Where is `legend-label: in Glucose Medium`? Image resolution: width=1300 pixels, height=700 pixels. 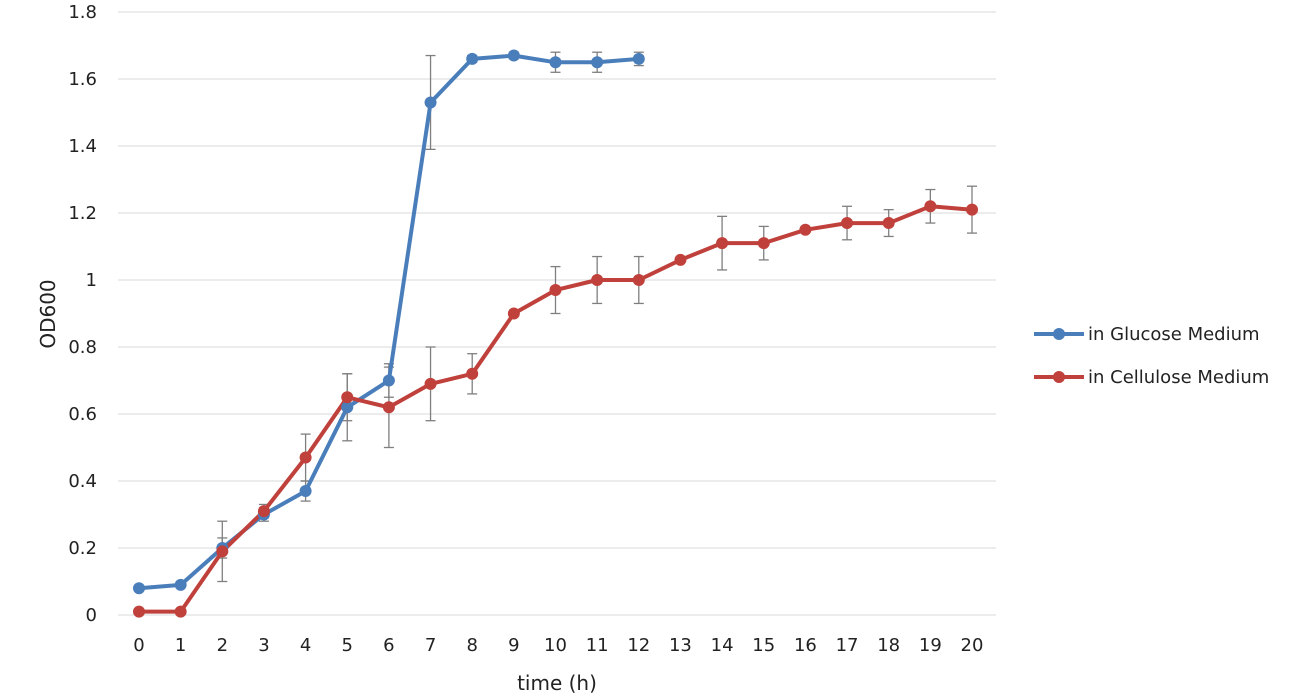 legend-label: in Glucose Medium is located at coordinates (1174, 334).